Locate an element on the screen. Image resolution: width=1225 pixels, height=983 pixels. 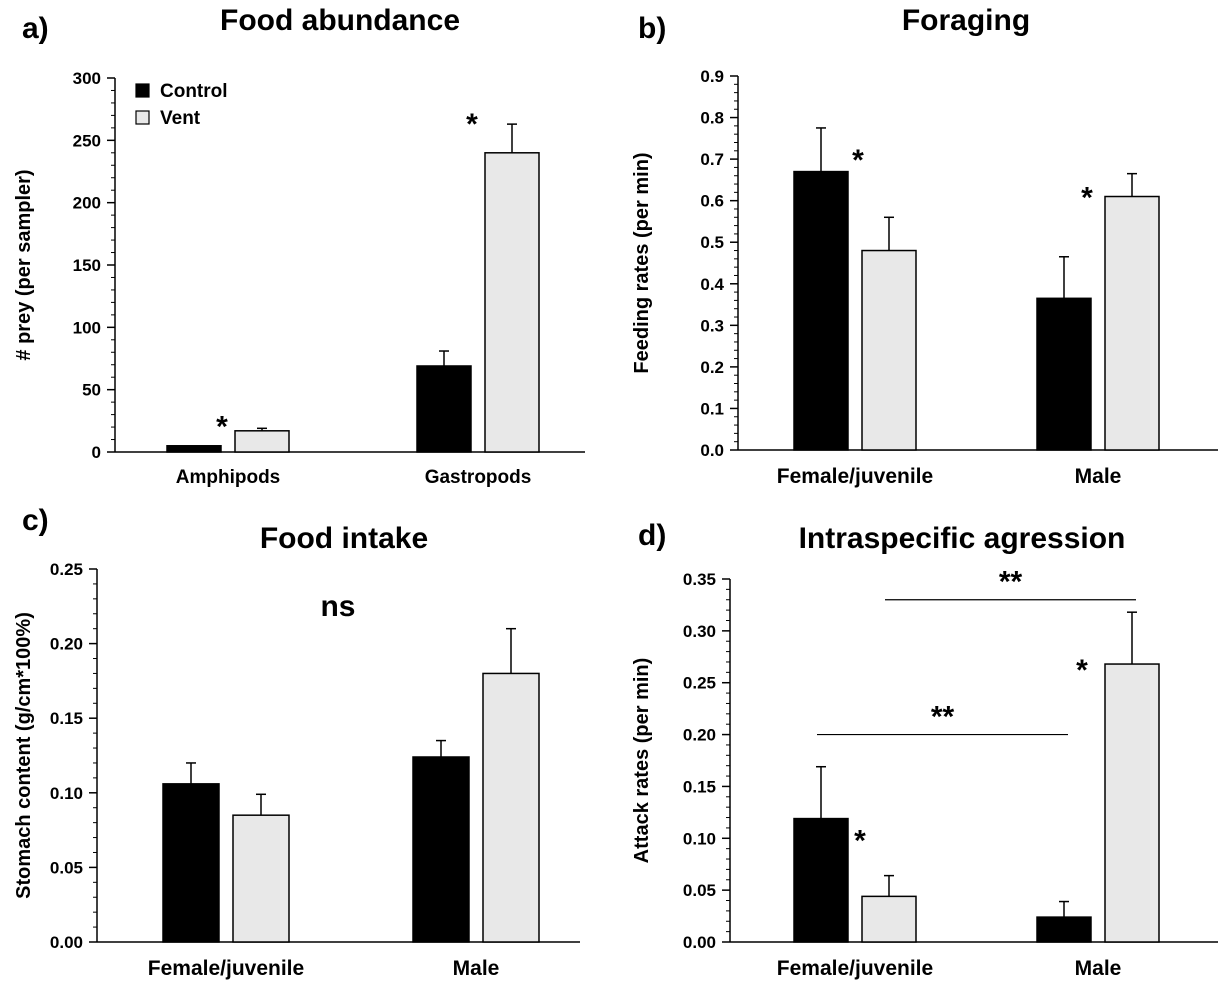
y-tick-label: 0.0 is located at coordinates (712, 450).